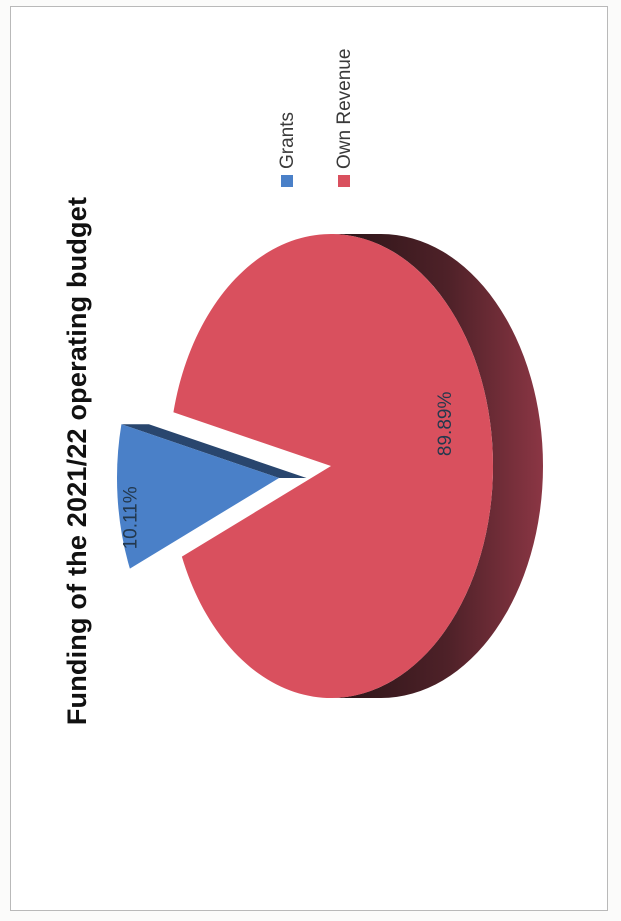  Describe the element at coordinates (445, 424) in the screenshot. I see `data-label-own-revenue: 89.89%` at that location.